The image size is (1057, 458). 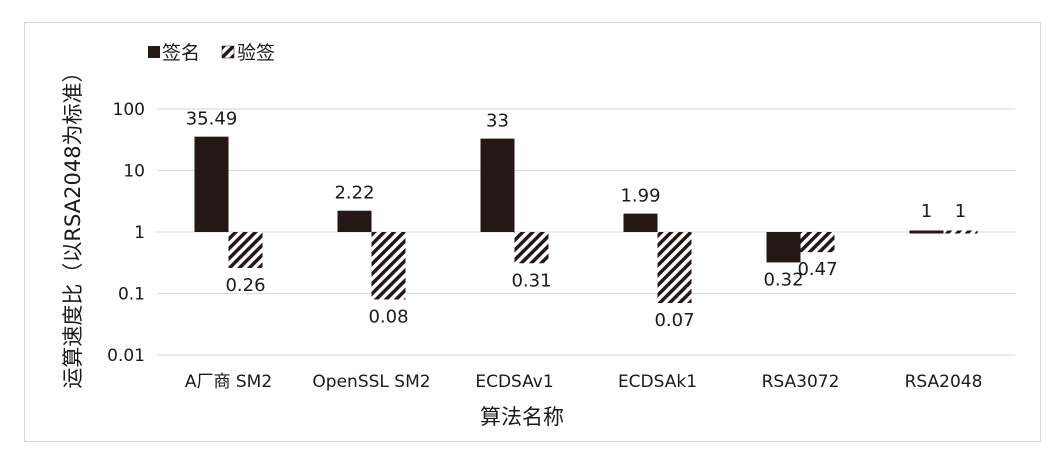 What do you see at coordinates (126, 356) in the screenshot?
I see `y-tick-label: 0.01` at bounding box center [126, 356].